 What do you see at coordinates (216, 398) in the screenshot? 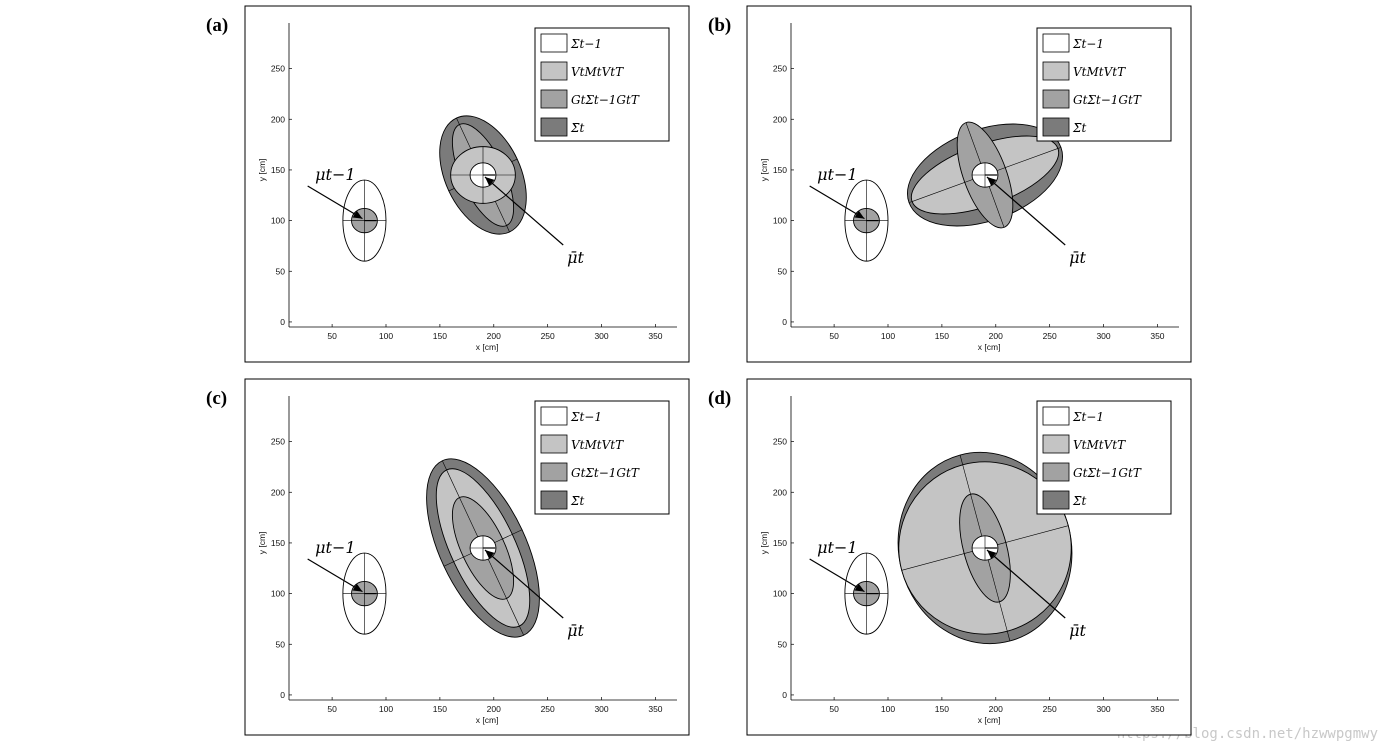
I see `panel-letter: (c)` at bounding box center [216, 398].